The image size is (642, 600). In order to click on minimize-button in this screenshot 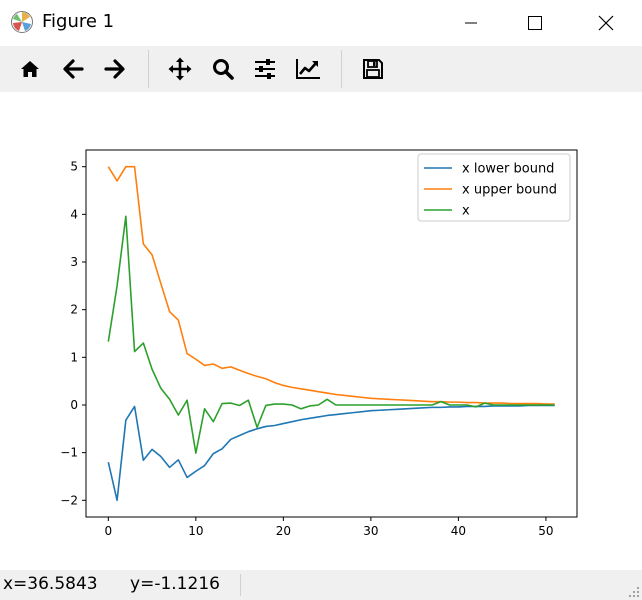, I will do `click(471, 23)`.